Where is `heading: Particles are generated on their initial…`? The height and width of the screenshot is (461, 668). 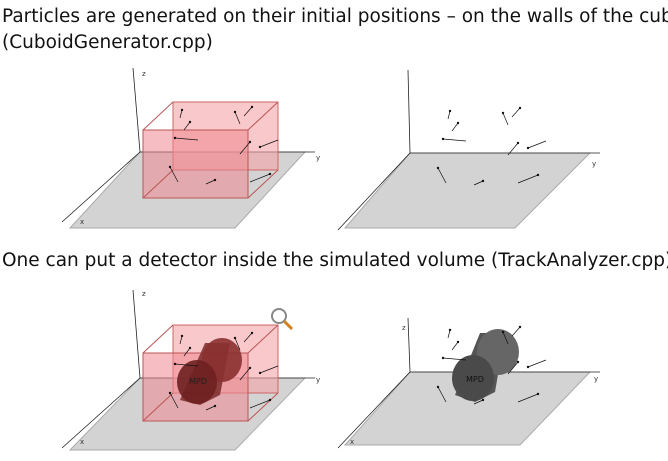 heading: Particles are generated on their initial… is located at coordinates (335, 16).